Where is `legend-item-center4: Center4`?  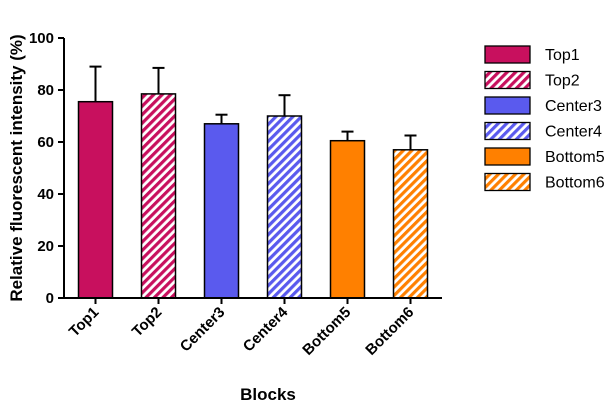
legend-item-center4: Center4 is located at coordinates (543, 131).